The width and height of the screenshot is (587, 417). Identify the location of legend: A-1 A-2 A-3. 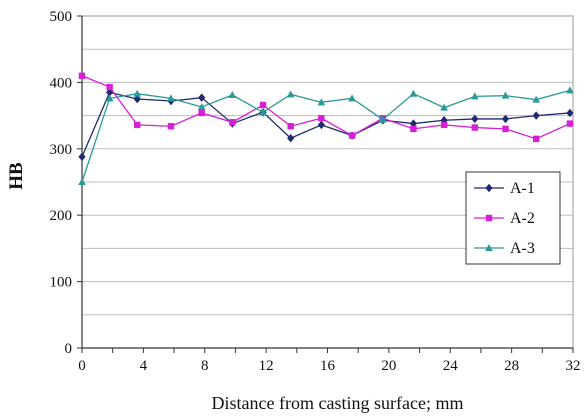
(513, 218).